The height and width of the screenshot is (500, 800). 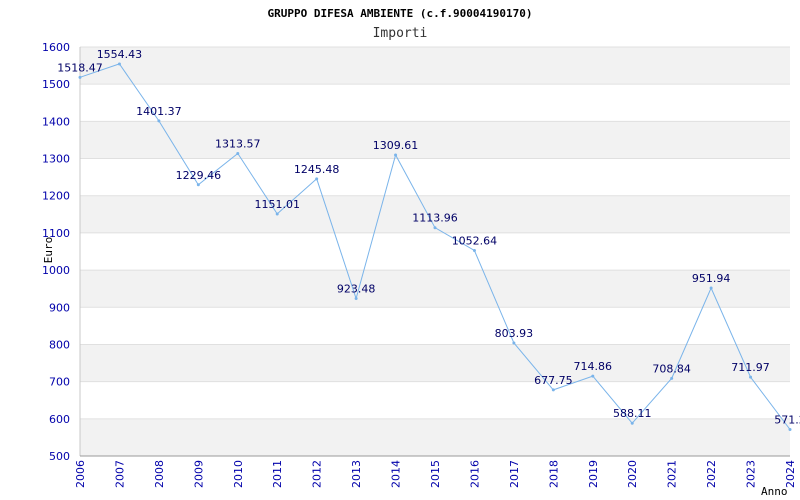 I want to click on data-label: 1309.61, so click(x=396, y=145).